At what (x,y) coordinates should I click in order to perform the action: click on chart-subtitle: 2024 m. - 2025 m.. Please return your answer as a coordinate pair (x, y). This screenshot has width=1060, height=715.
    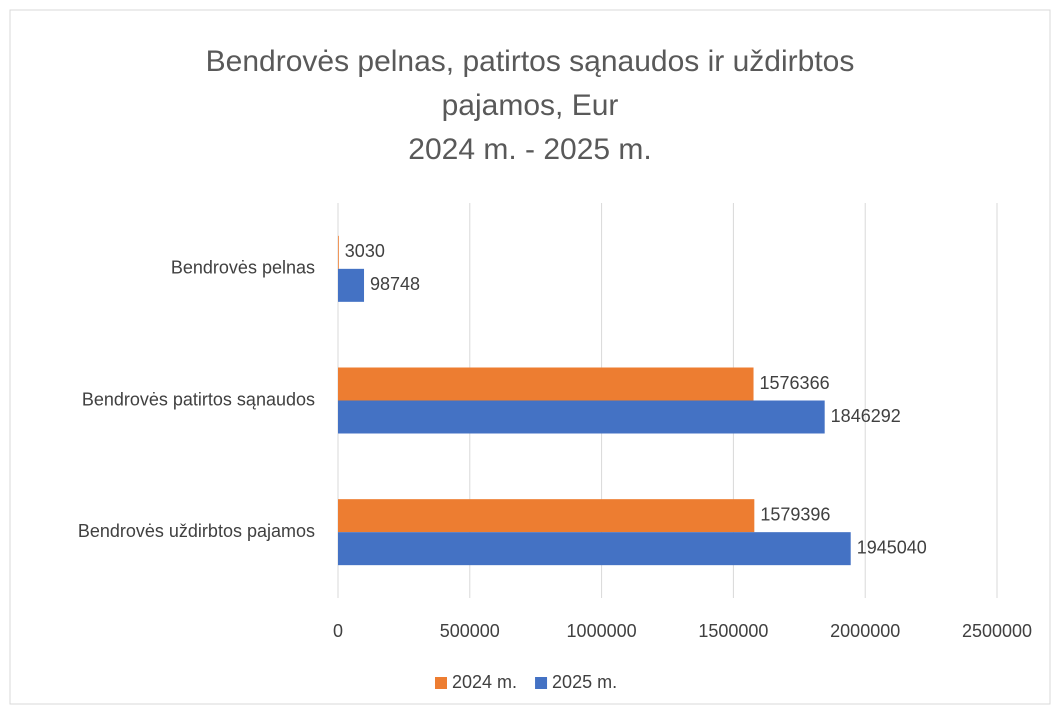
    Looking at the image, I should click on (530, 149).